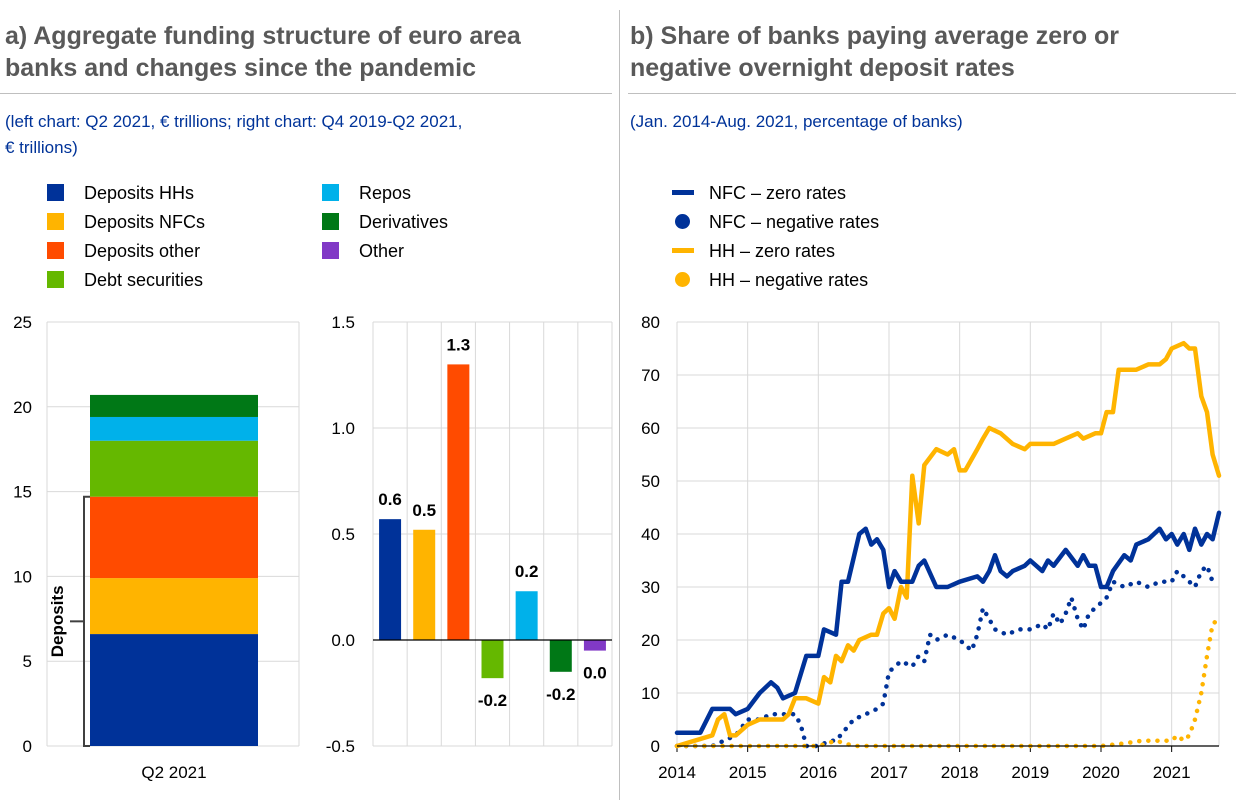 The image size is (1240, 808). I want to click on legend-label: NFC – zero rates, so click(778, 193).